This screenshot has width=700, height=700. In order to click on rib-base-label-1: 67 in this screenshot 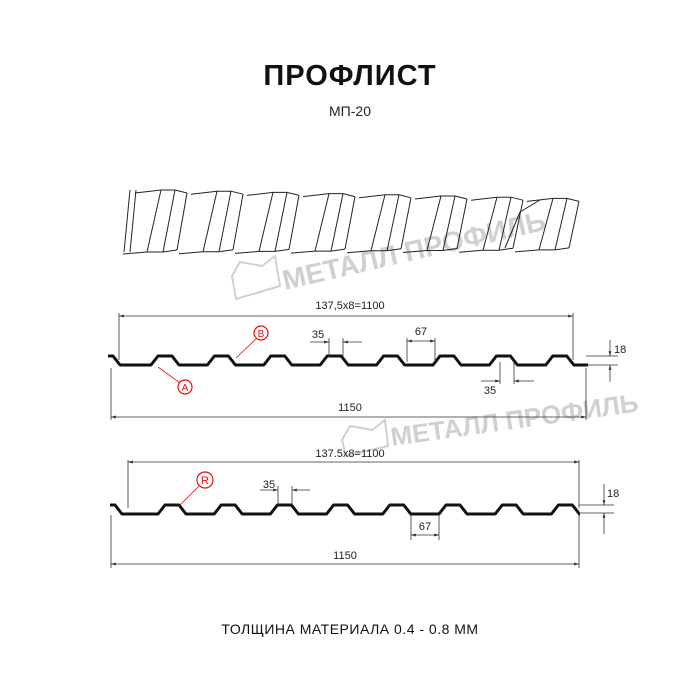, I will do `click(421, 332)`.